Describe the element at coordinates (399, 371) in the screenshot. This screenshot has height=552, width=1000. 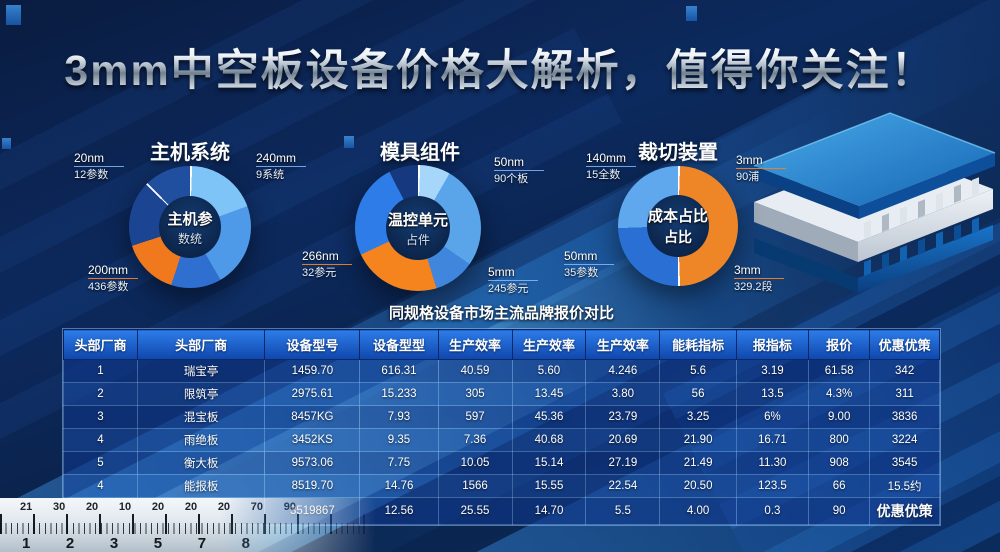
I see `table-cell: 616.31` at that location.